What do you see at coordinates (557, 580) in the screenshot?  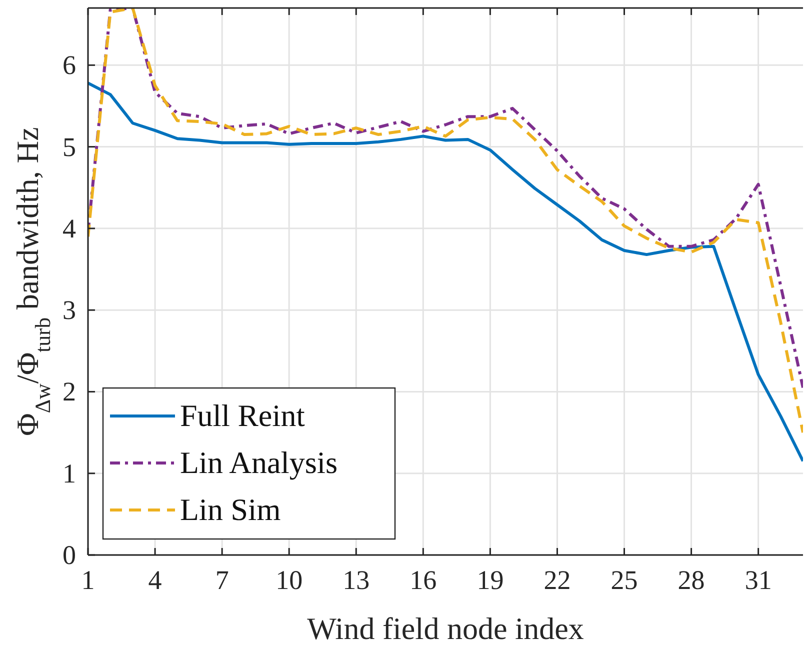 I see `x-tick-label: 22` at bounding box center [557, 580].